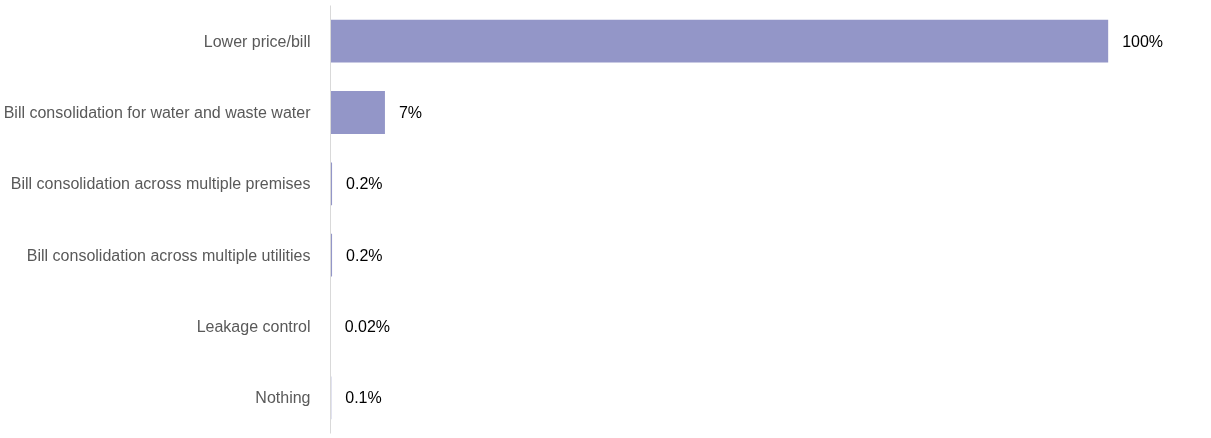 This screenshot has height=438, width=1211. What do you see at coordinates (367, 326) in the screenshot?
I see `data-label: 0.02%` at bounding box center [367, 326].